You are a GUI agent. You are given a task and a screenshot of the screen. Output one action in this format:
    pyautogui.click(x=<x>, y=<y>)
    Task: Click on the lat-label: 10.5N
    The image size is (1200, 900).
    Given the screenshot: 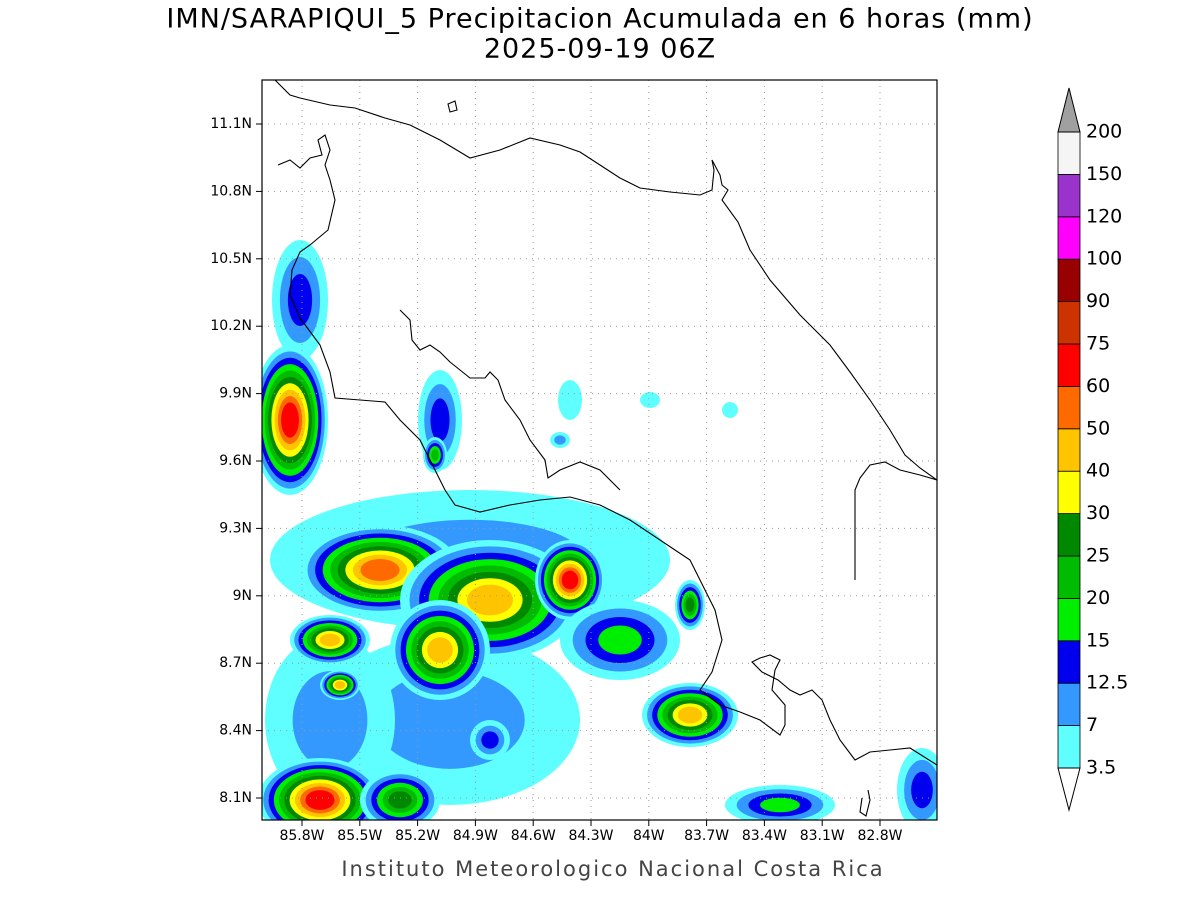 What is the action you would take?
    pyautogui.click(x=231, y=259)
    